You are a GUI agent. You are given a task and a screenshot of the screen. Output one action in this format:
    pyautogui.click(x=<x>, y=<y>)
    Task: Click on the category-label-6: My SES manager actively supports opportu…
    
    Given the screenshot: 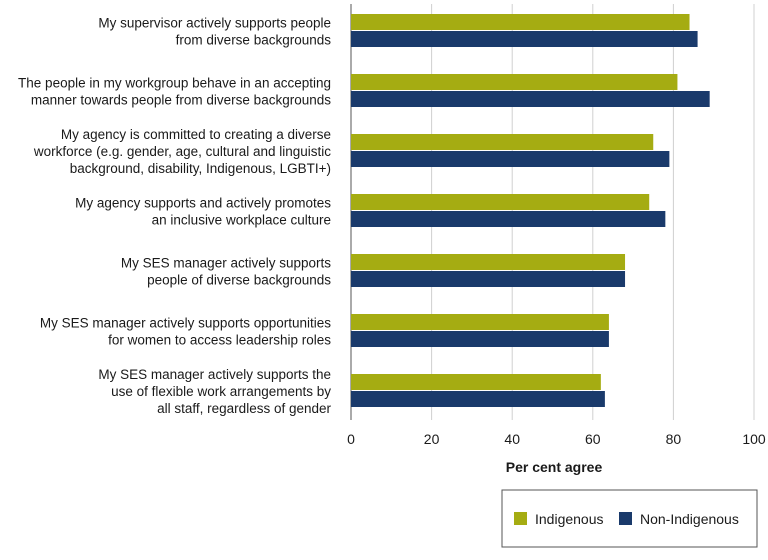 What is the action you would take?
    pyautogui.click(x=185, y=332)
    